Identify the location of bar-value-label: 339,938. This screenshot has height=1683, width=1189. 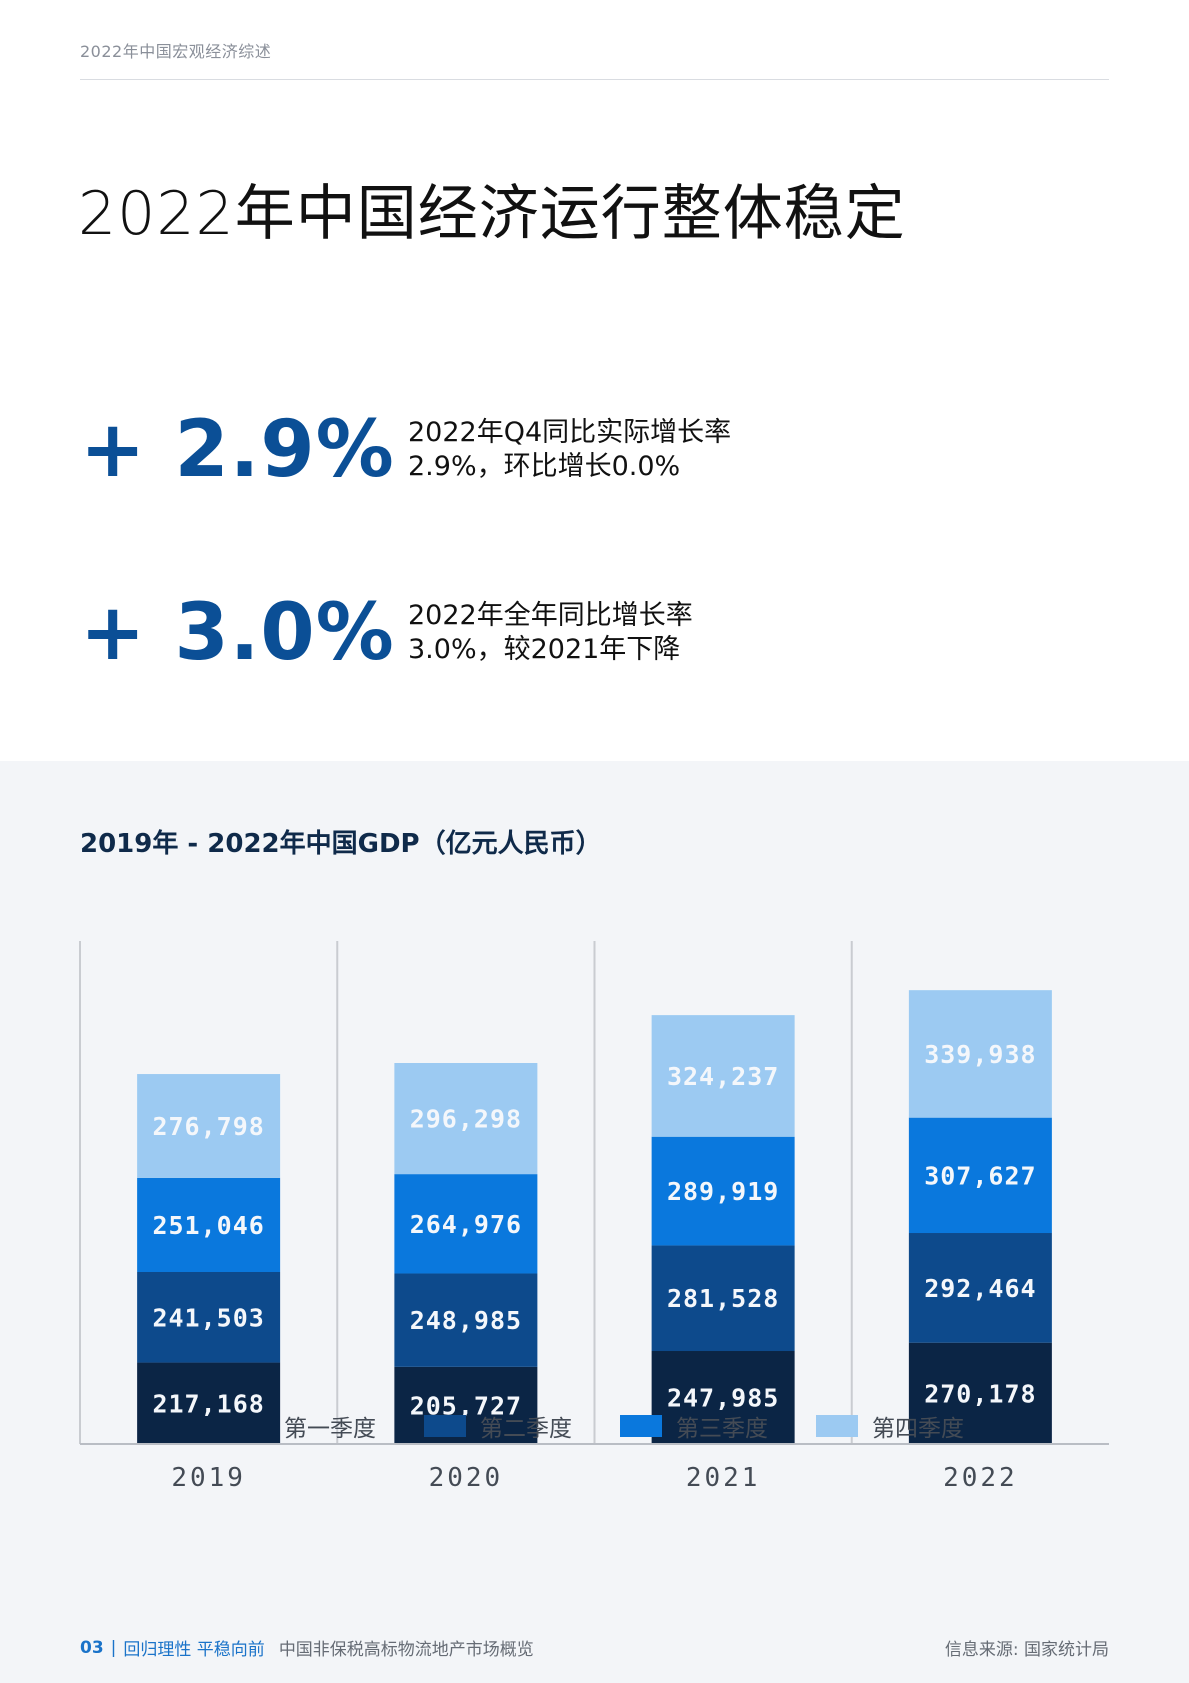
(980, 1054).